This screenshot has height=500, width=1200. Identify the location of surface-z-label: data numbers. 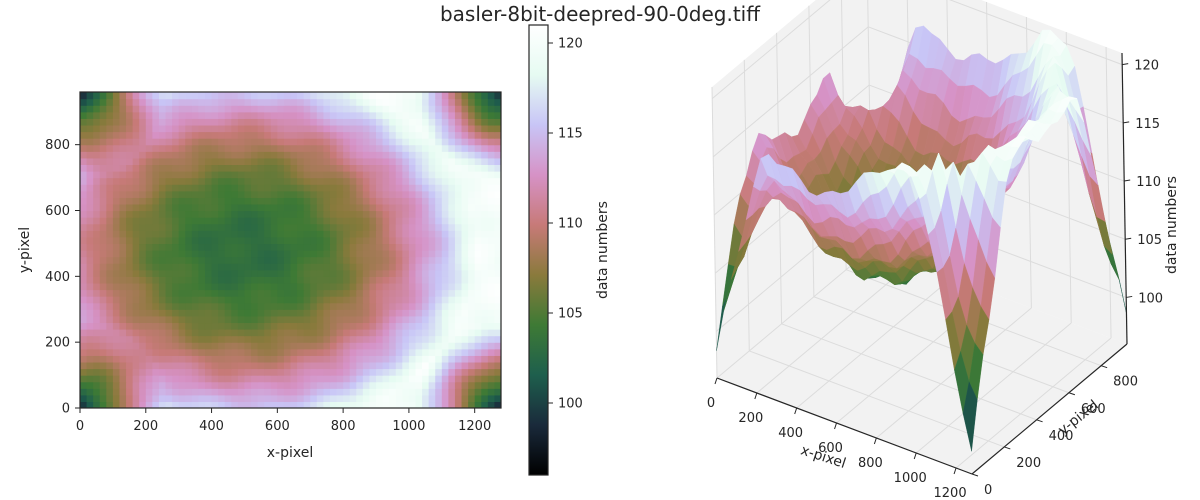
(1172, 225).